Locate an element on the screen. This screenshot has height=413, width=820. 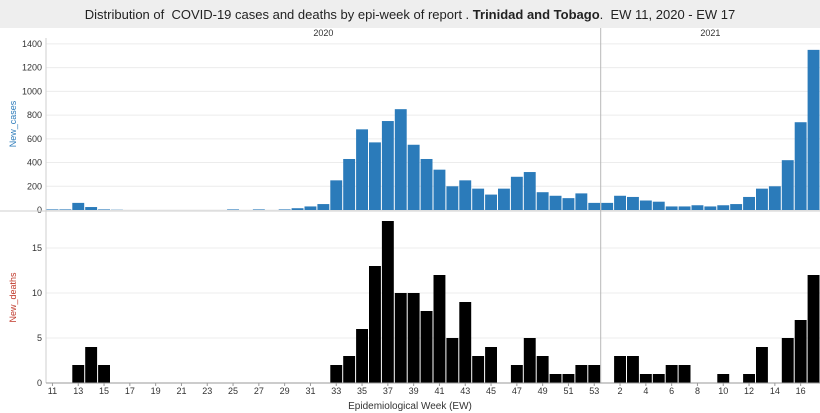
x-tick-label: 19 is located at coordinates (156, 391).